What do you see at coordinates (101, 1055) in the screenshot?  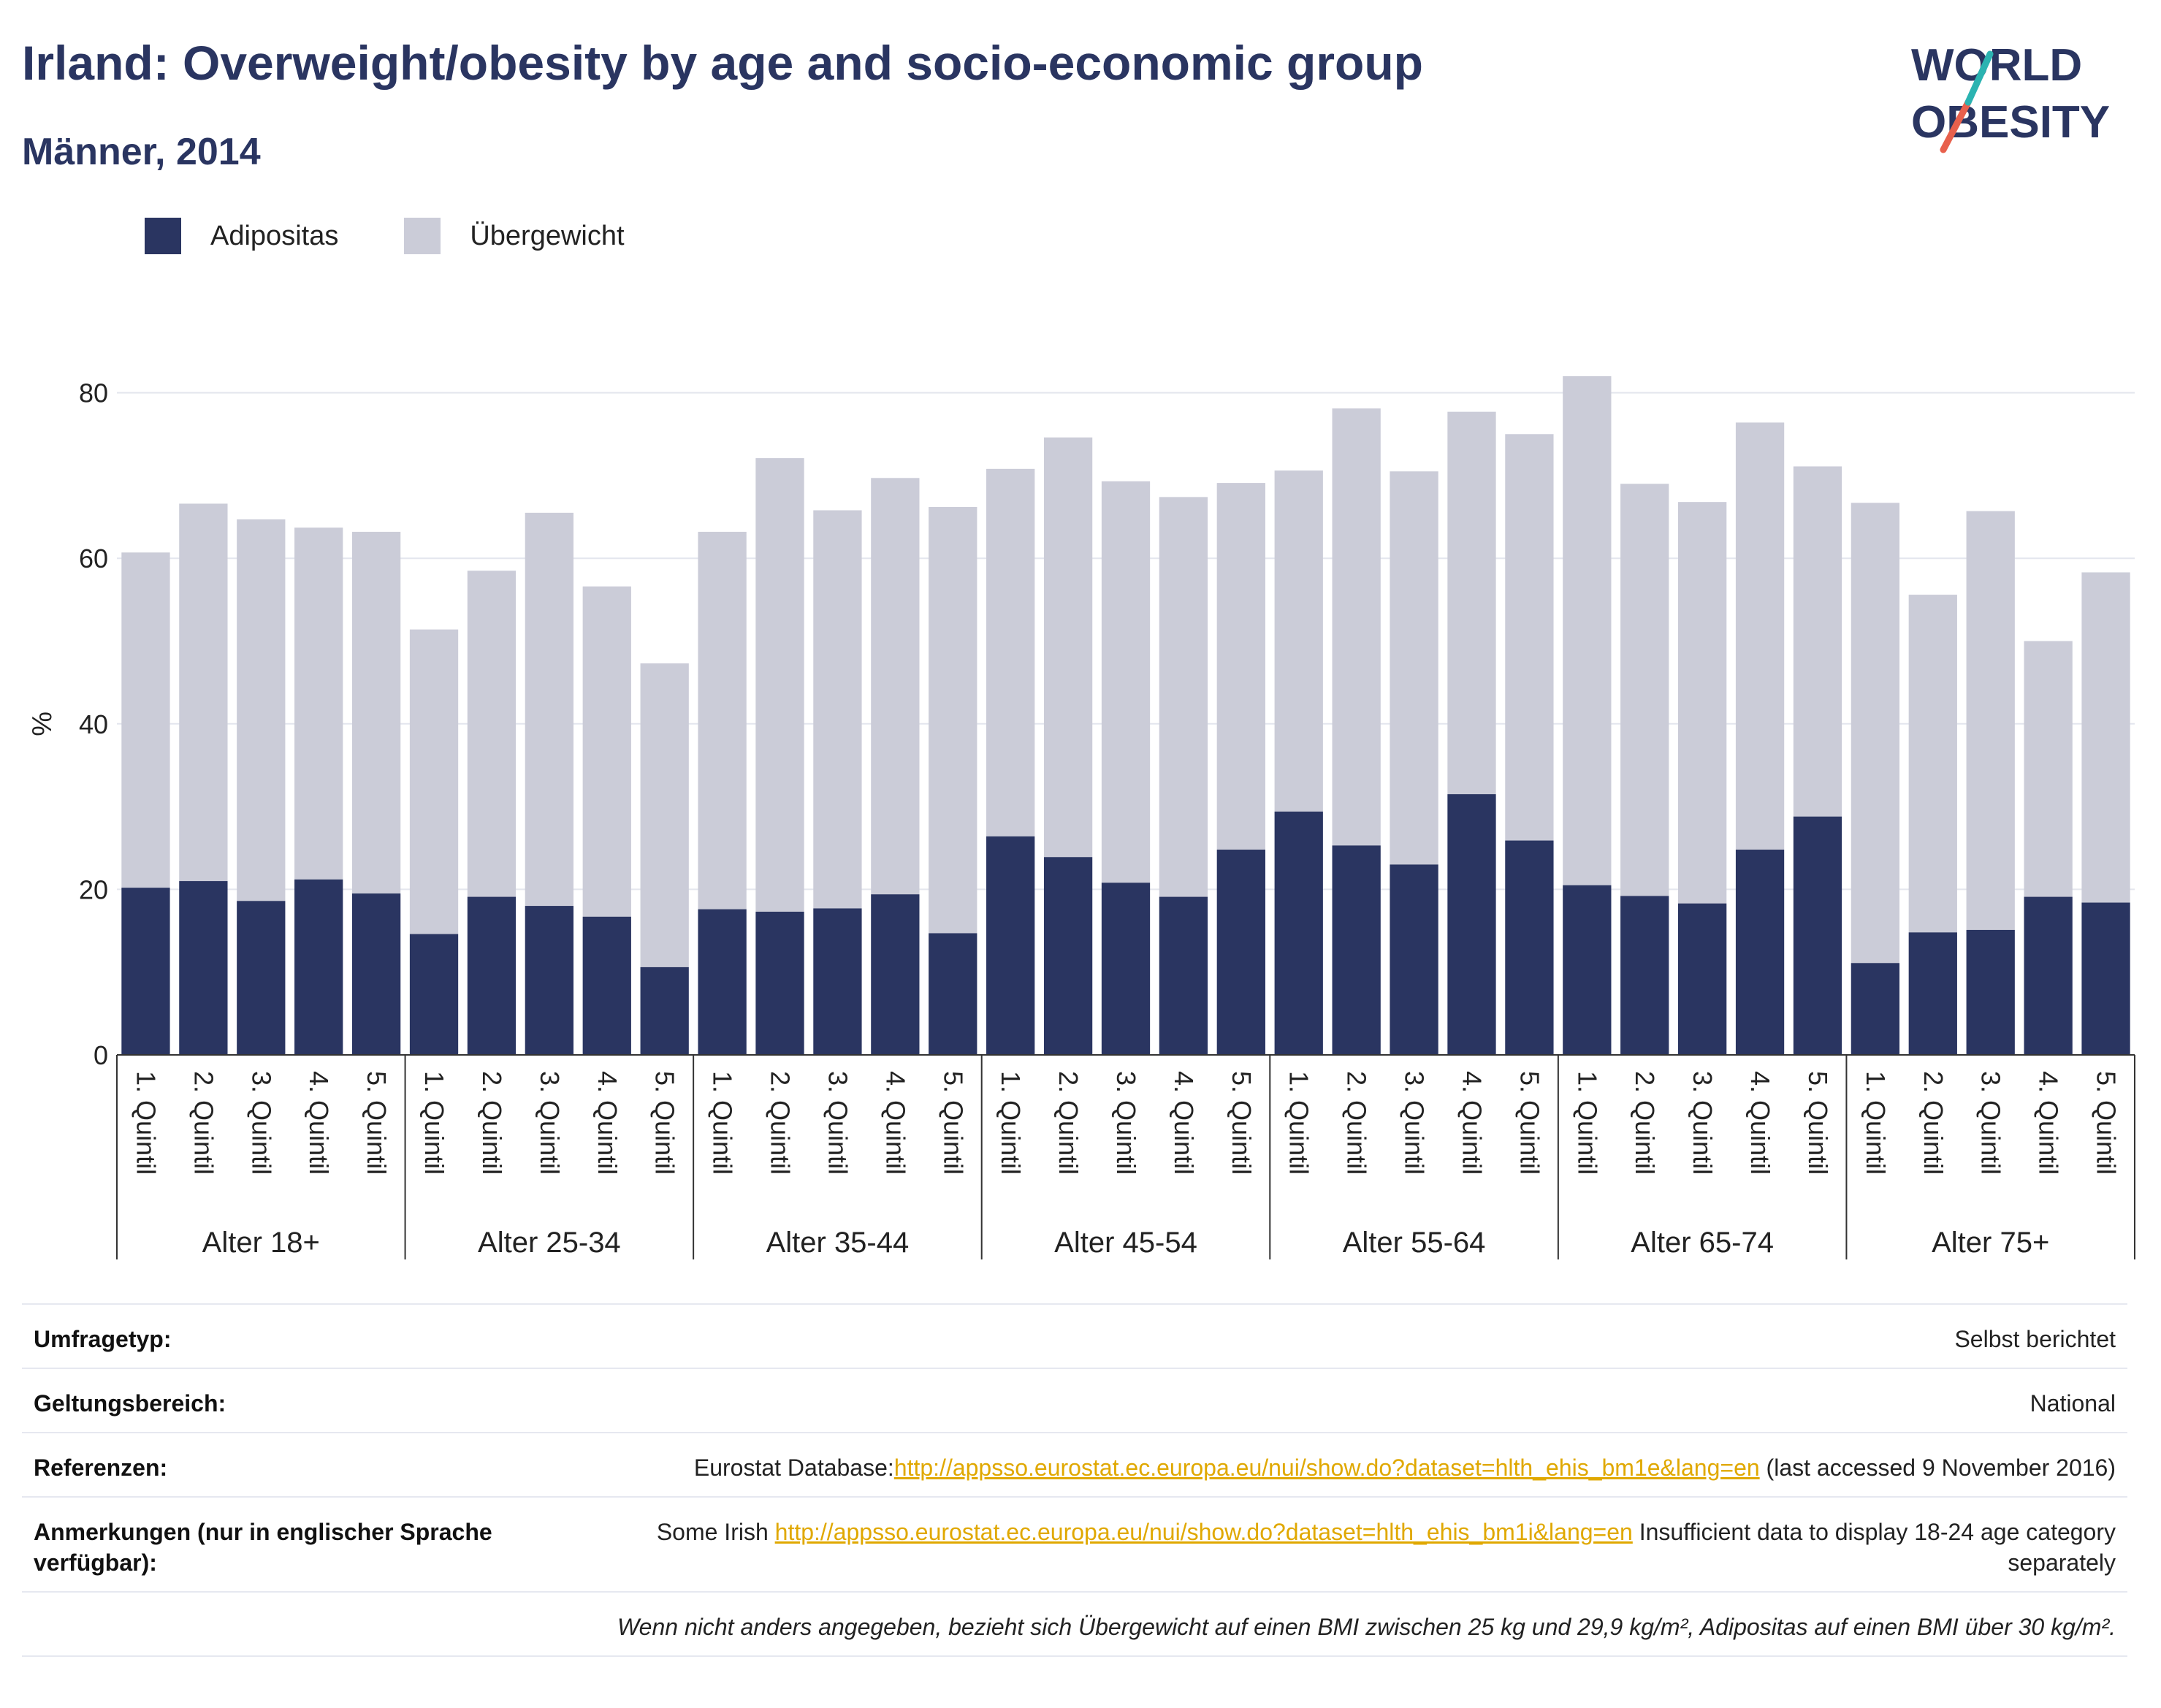 I see `y-tick-label: 0` at bounding box center [101, 1055].